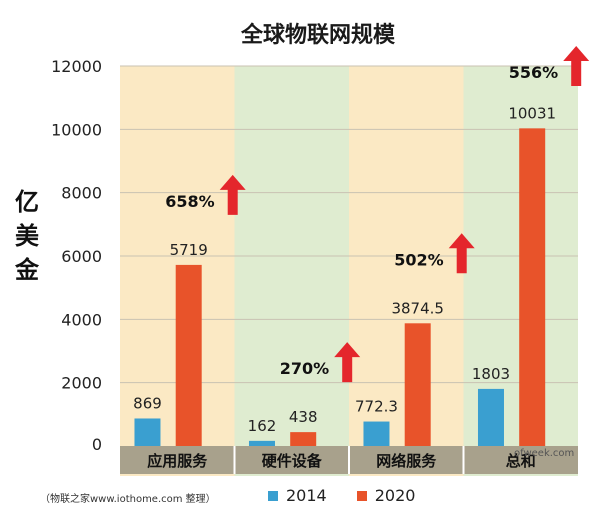 Image resolution: width=600 pixels, height=521 pixels. I want to click on legend-item-2020: 2020, so click(386, 495).